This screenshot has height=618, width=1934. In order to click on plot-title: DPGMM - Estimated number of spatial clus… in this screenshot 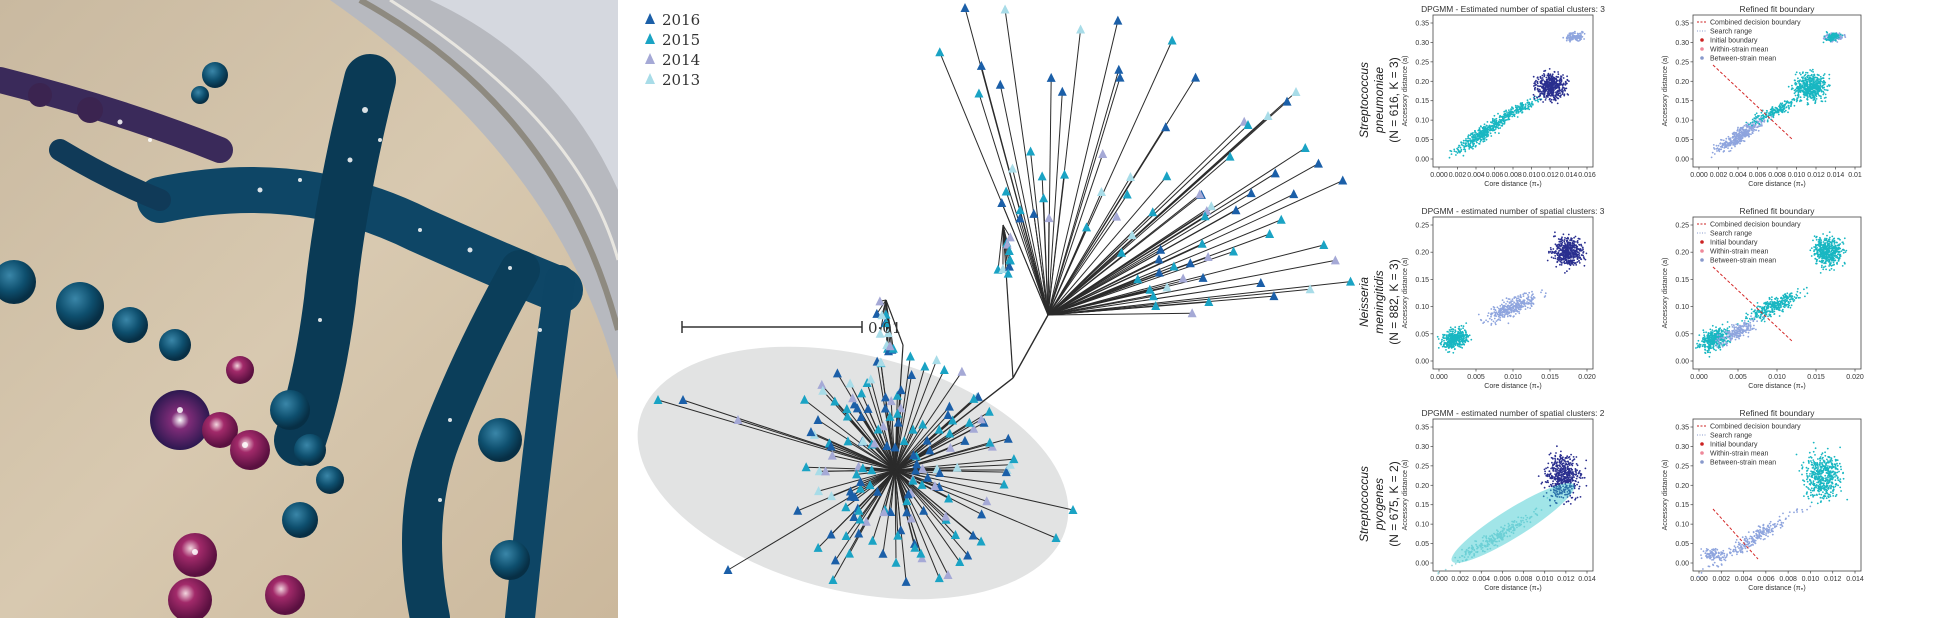, I will do `click(1513, 9)`.